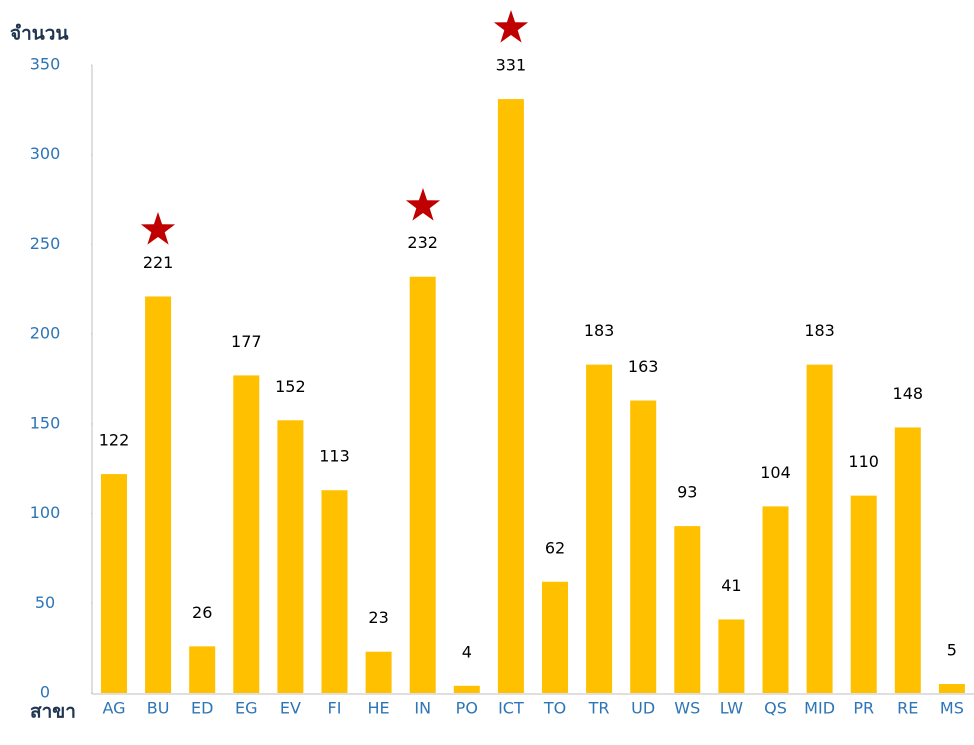  What do you see at coordinates (863, 461) in the screenshot?
I see `data-label: 110` at bounding box center [863, 461].